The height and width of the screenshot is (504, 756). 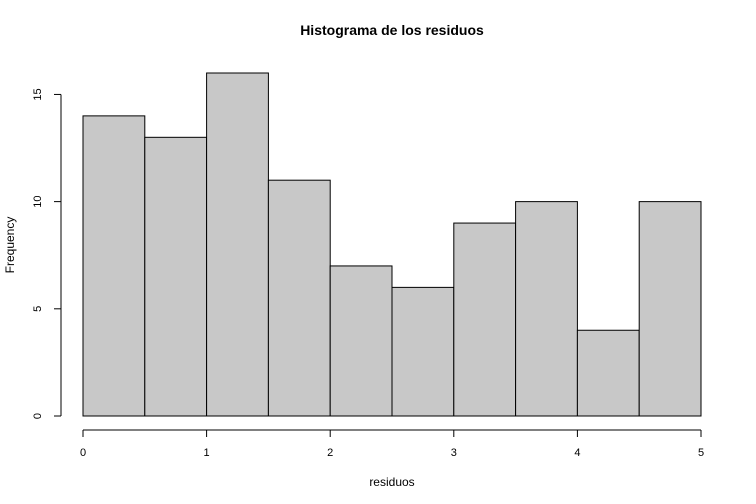 What do you see at coordinates (454, 453) in the screenshot?
I see `x-tick-label-3: 3` at bounding box center [454, 453].